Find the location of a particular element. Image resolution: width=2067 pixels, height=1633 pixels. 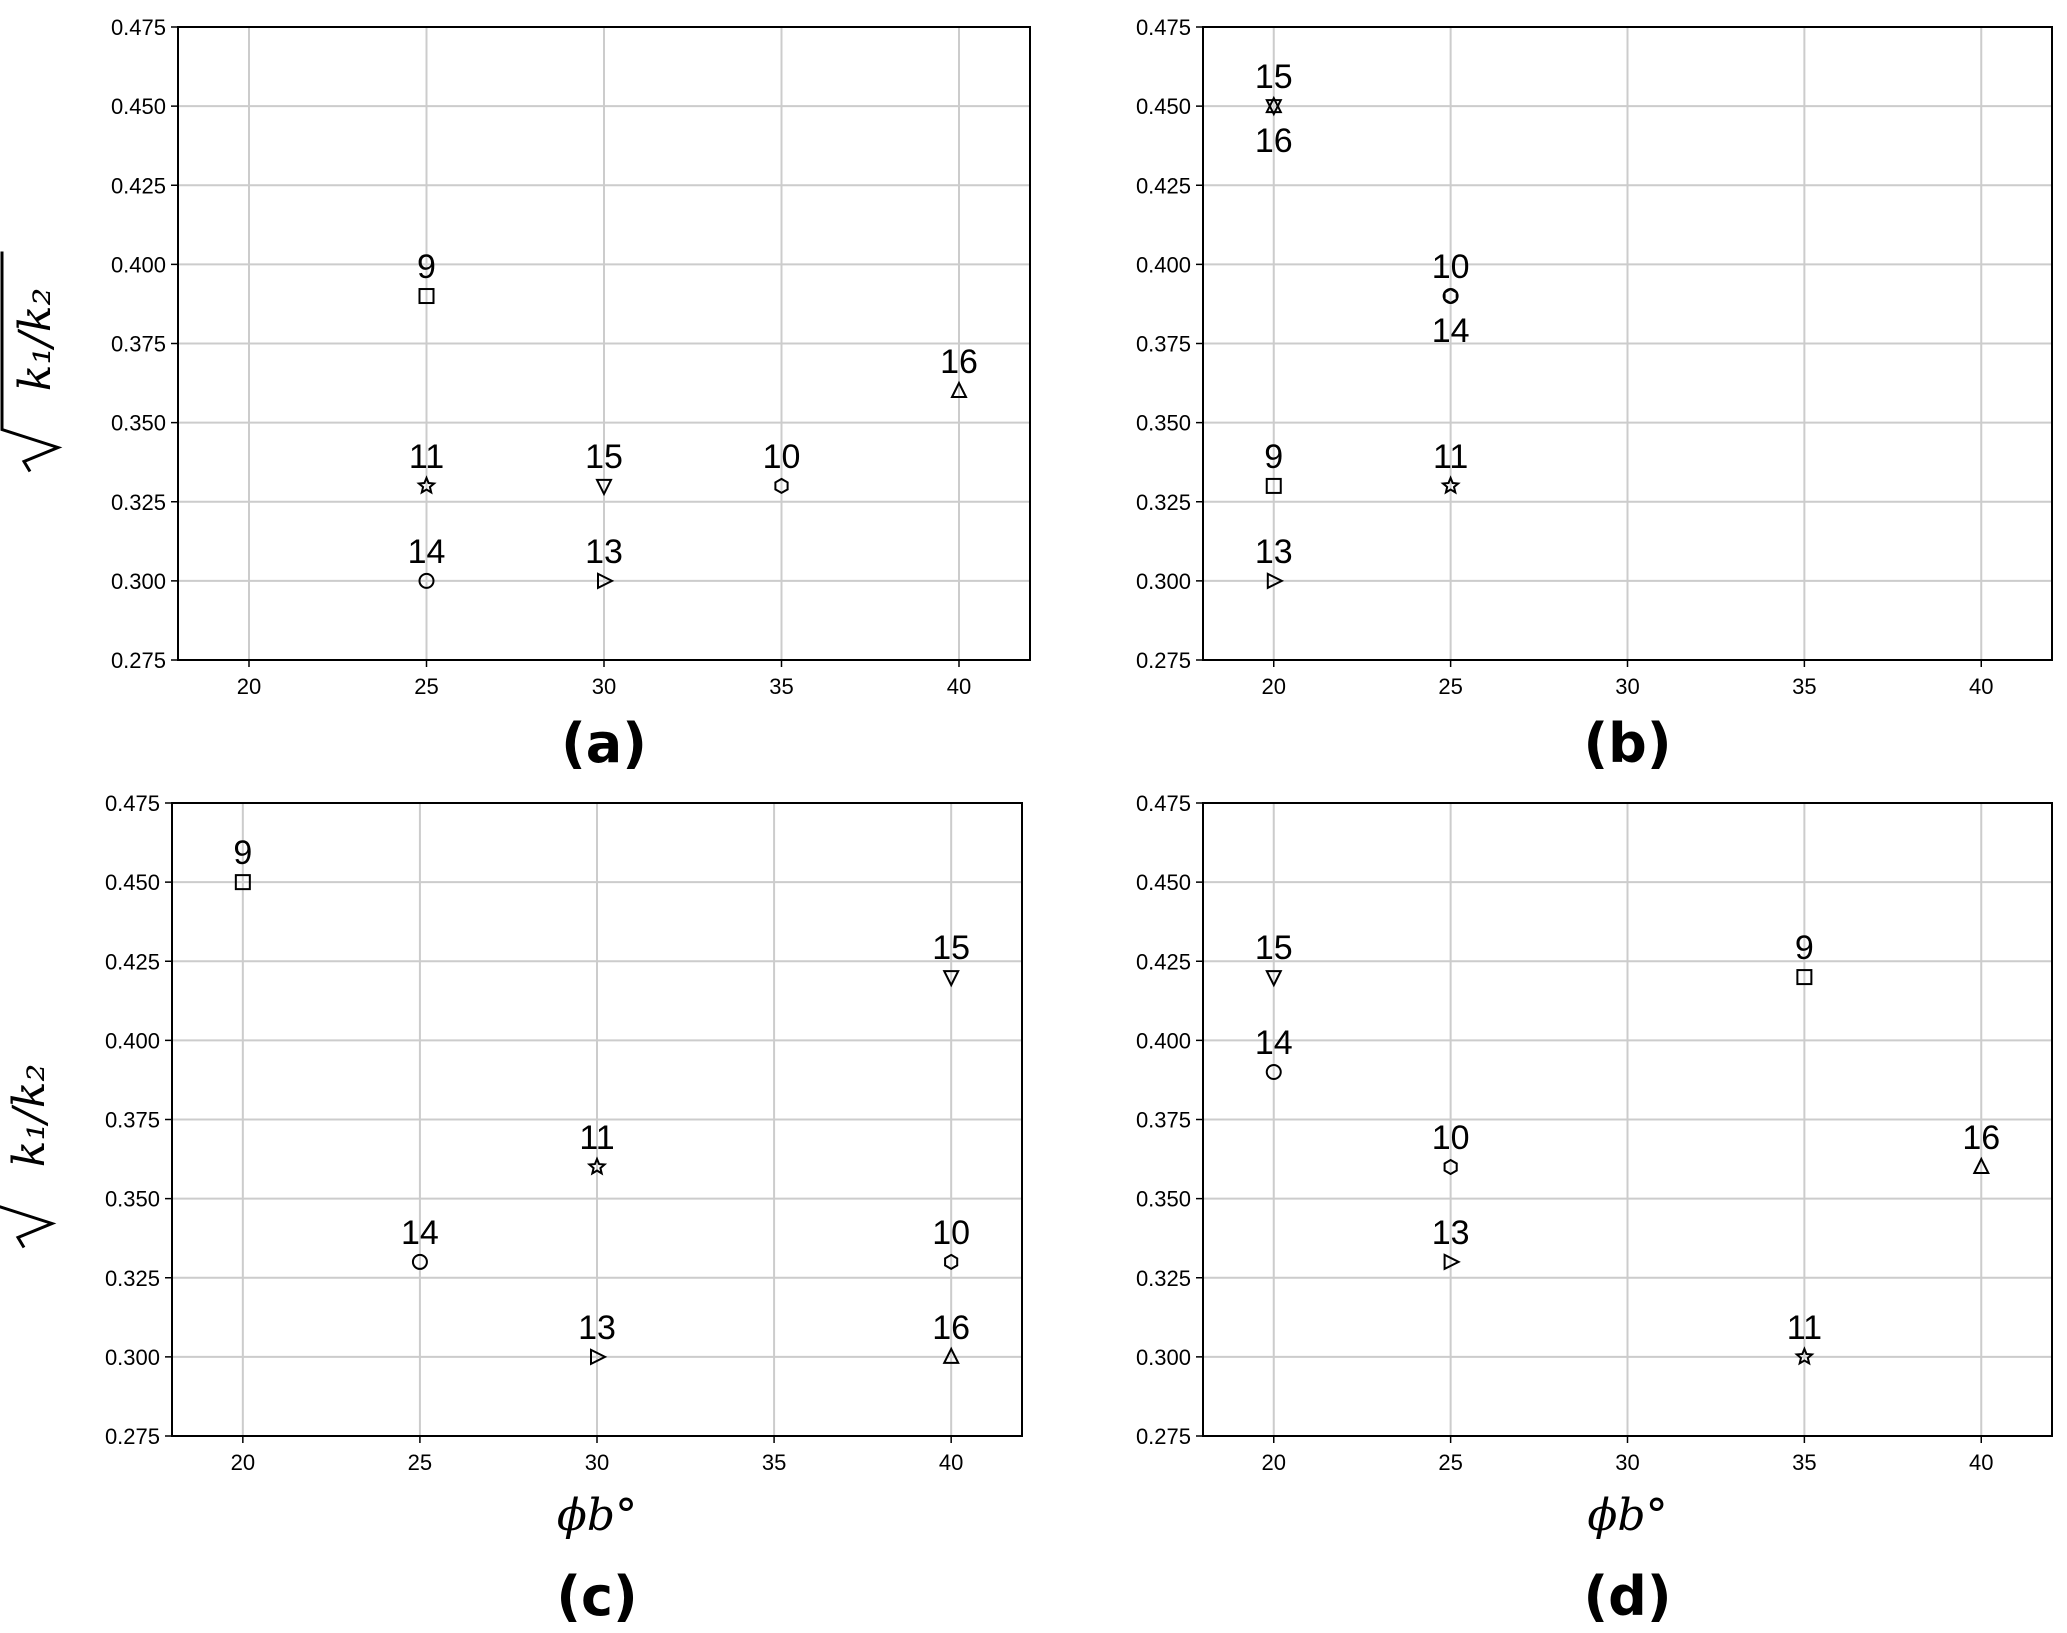

y-tick-label: 0.450 is located at coordinates (1163, 106).